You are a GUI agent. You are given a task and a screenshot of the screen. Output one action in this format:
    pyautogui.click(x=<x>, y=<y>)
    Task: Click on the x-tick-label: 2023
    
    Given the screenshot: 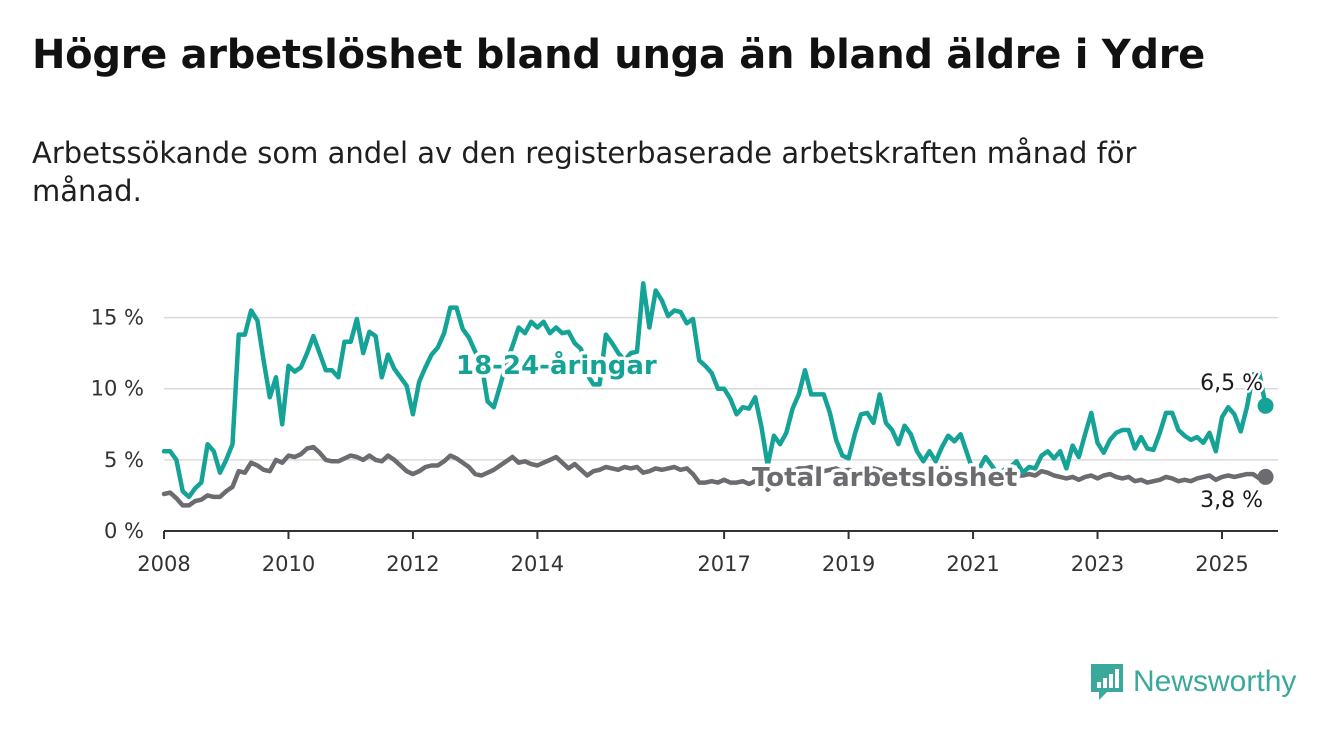 What is the action you would take?
    pyautogui.click(x=1097, y=564)
    